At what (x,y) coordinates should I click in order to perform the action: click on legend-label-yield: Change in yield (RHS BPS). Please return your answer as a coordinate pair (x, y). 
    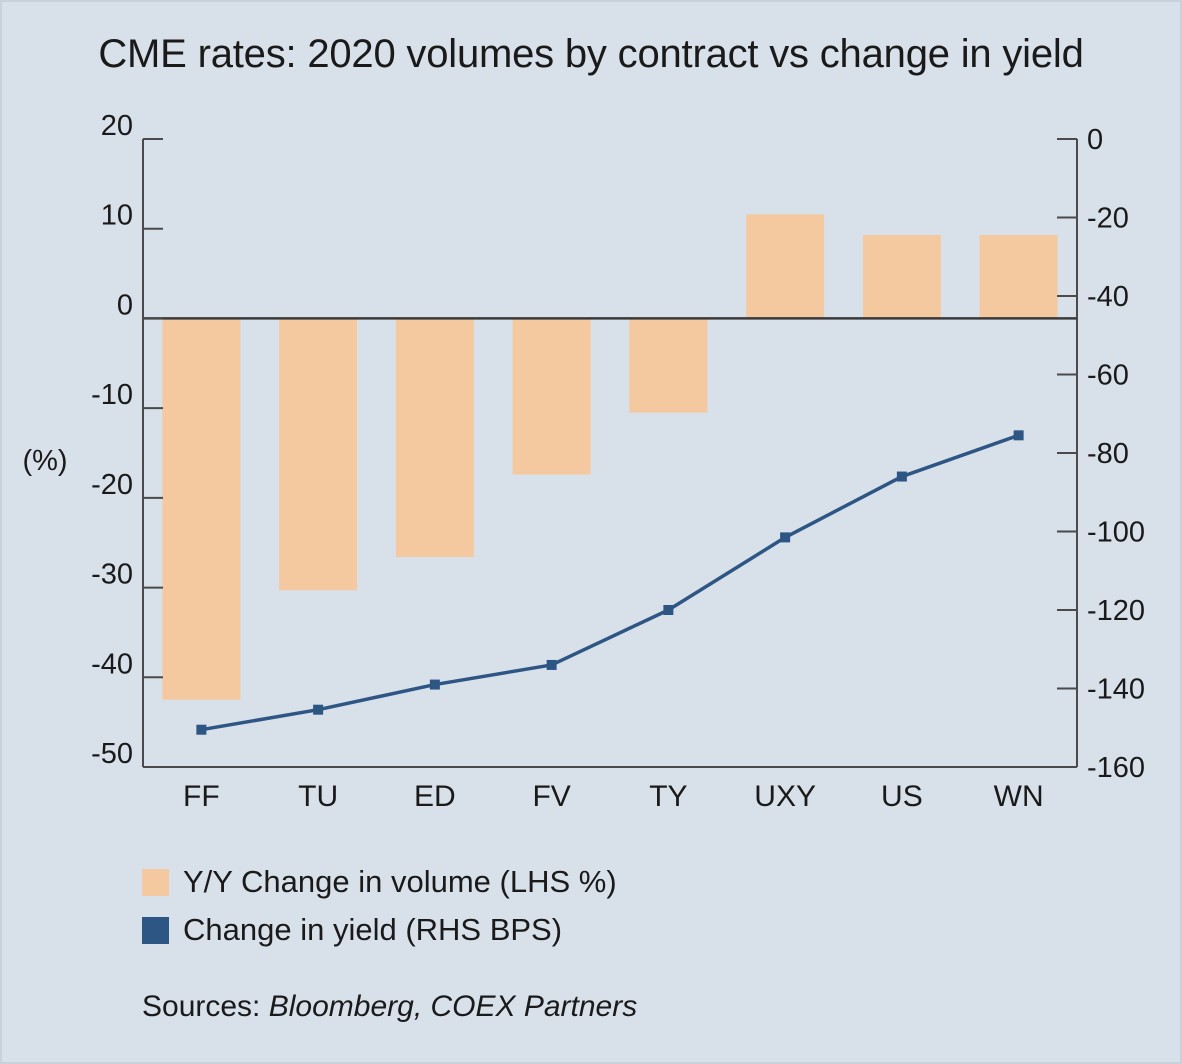
    Looking at the image, I should click on (373, 929).